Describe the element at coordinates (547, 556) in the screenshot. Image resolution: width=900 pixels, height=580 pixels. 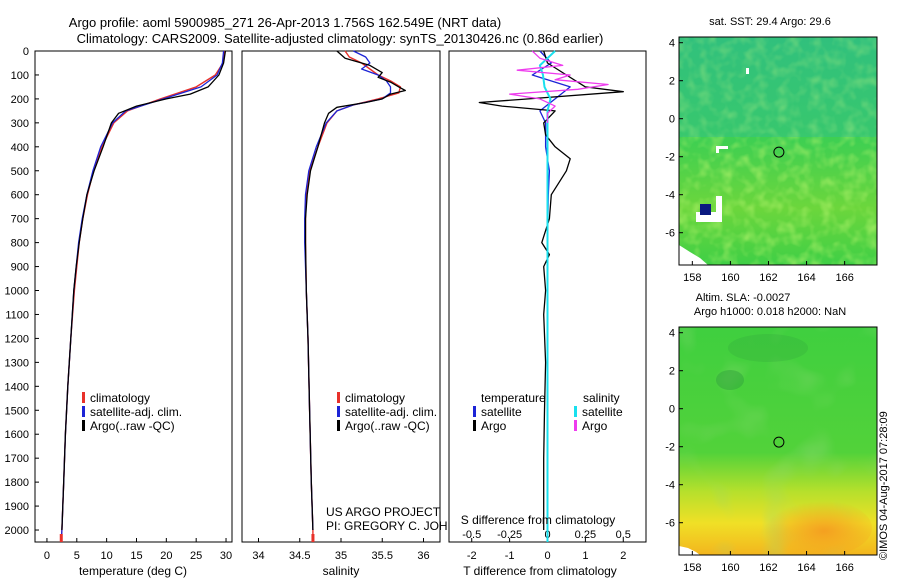
I see `difference-x-tick-label: 0` at that location.